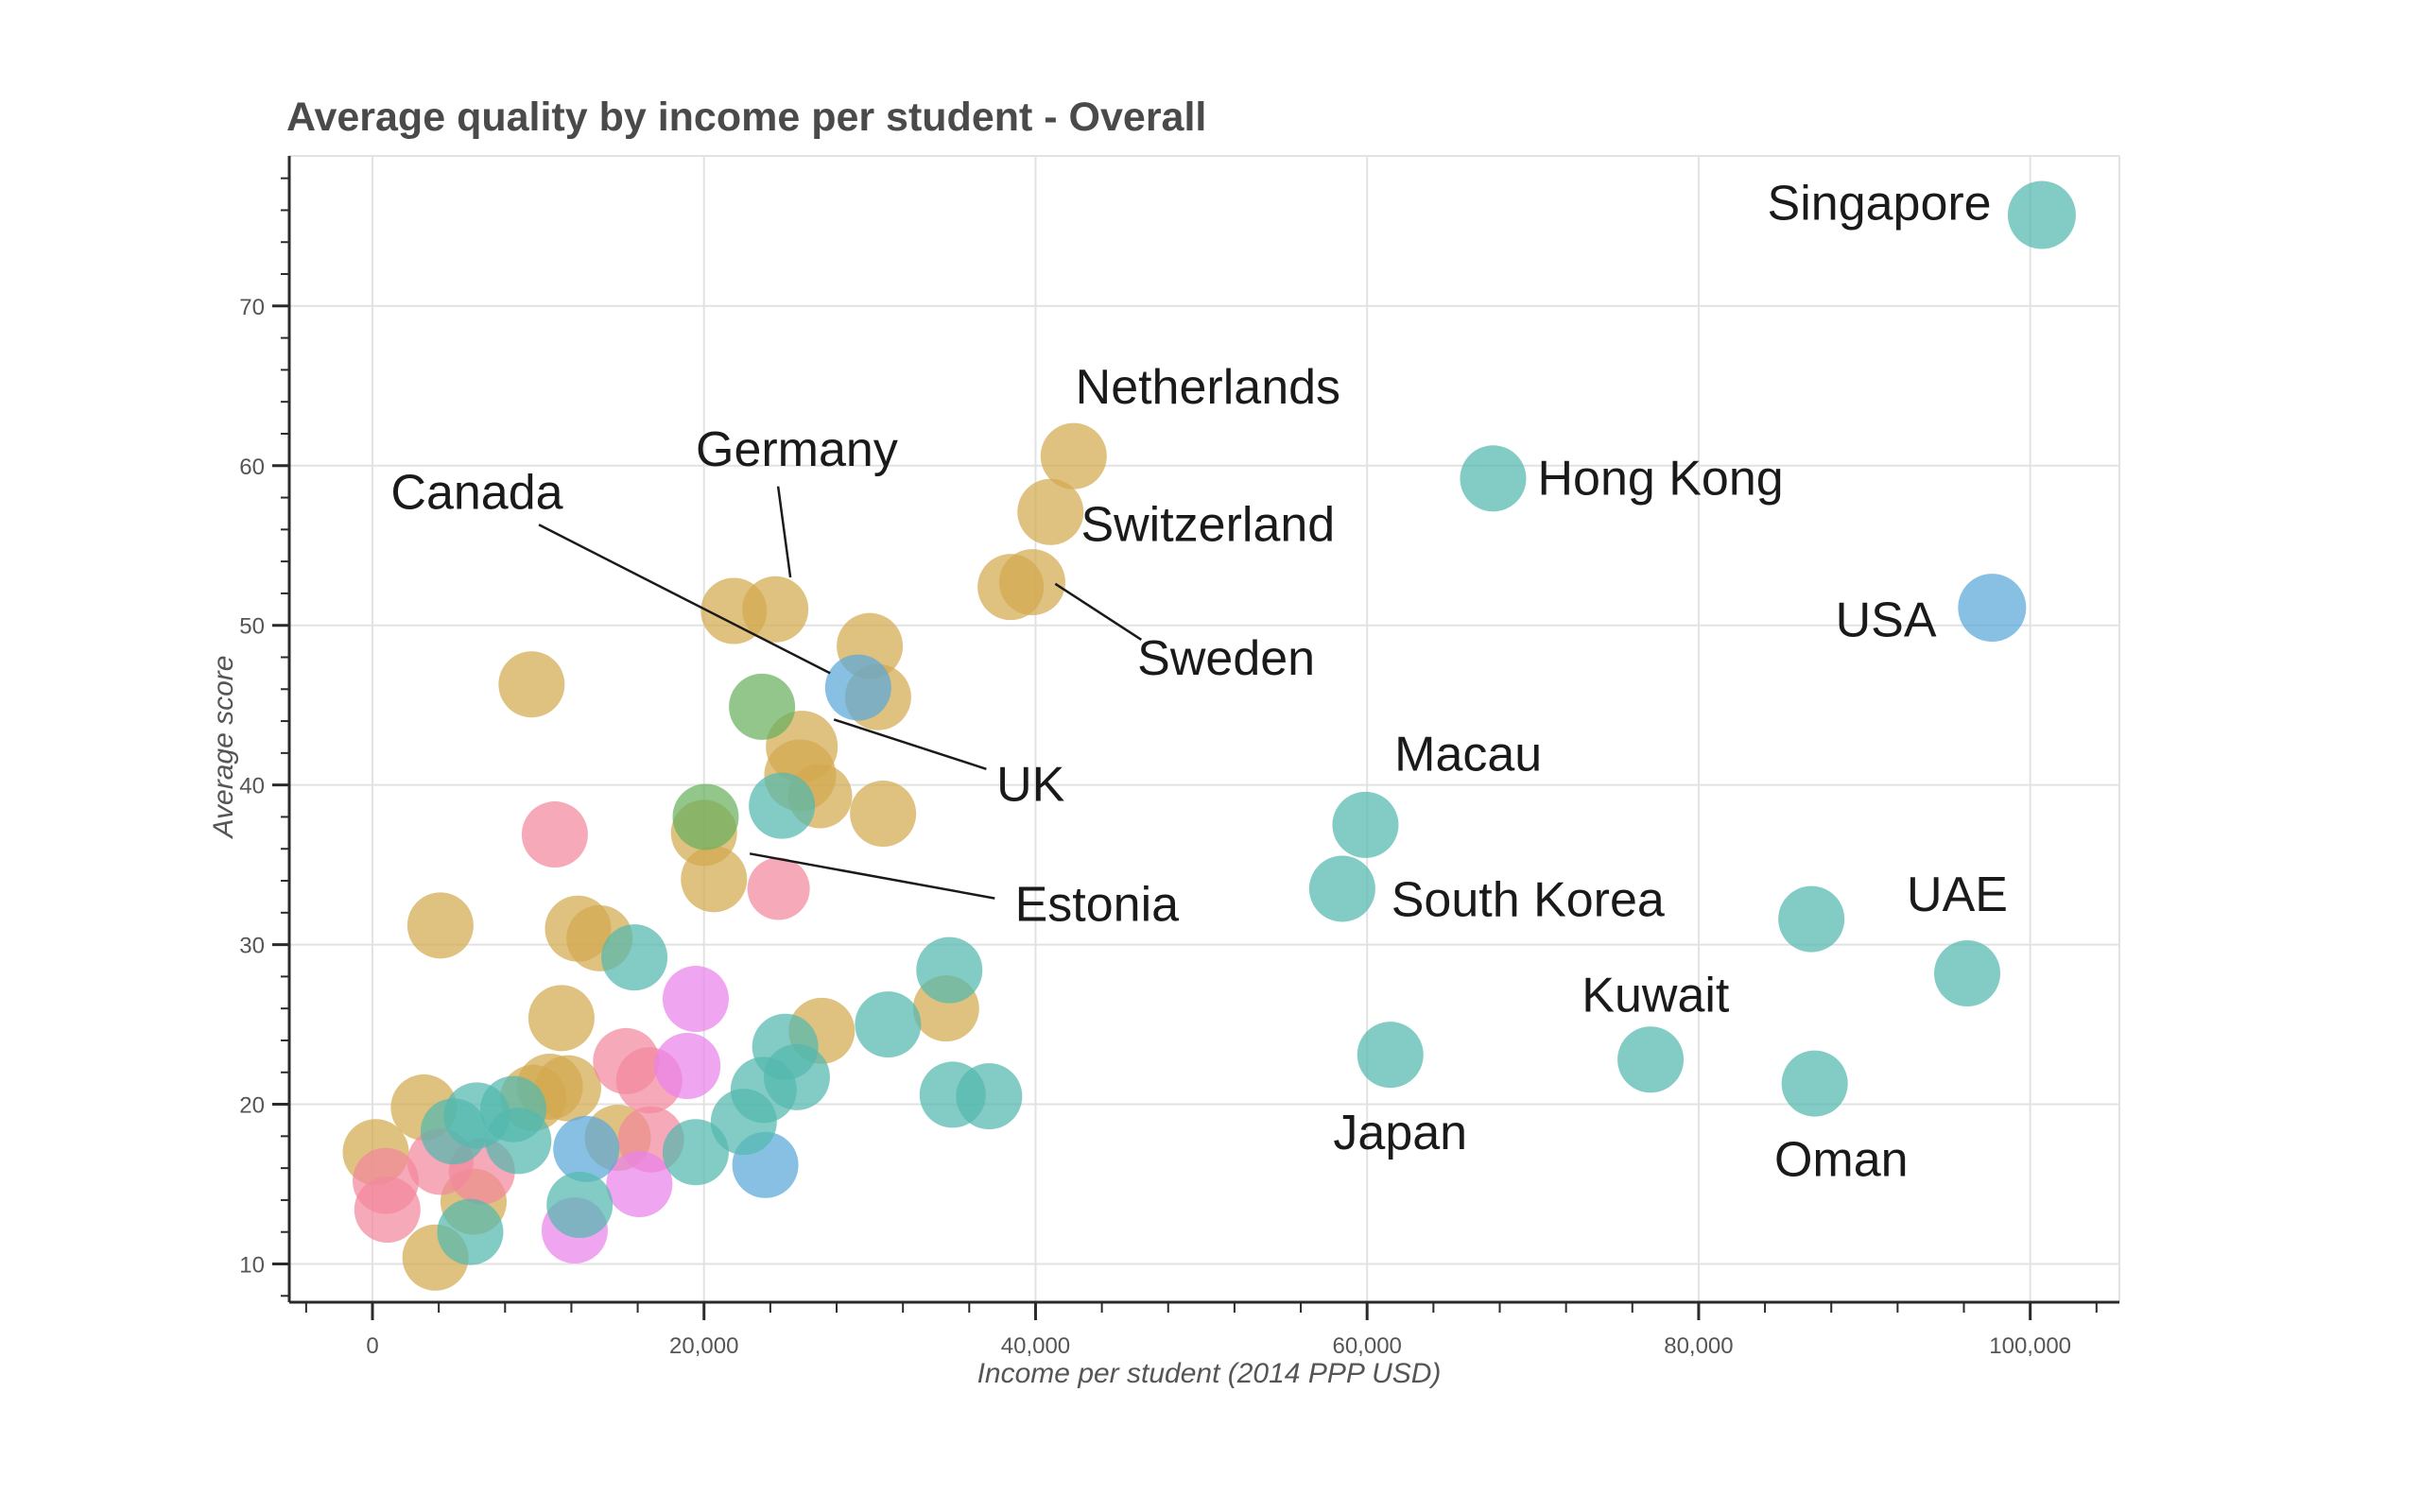 The image size is (2420, 1512). Describe the element at coordinates (1656, 996) in the screenshot. I see `country-label-kuwait: Kuwait` at that location.